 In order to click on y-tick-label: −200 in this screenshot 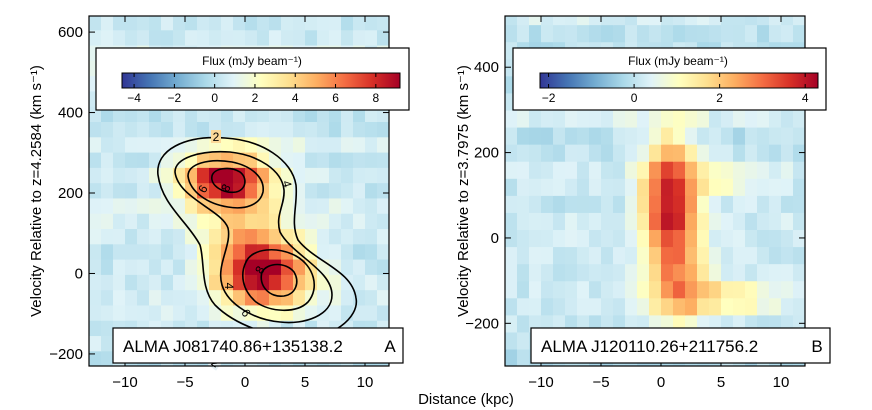, I will do `click(66, 354)`.